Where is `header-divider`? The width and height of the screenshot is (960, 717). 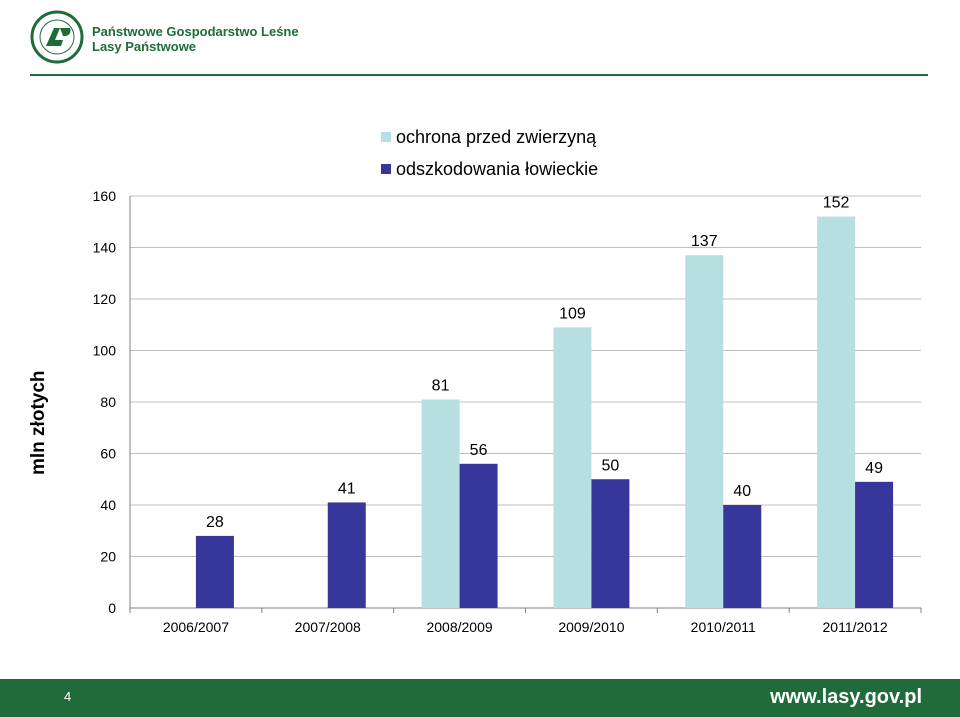 header-divider is located at coordinates (479, 75).